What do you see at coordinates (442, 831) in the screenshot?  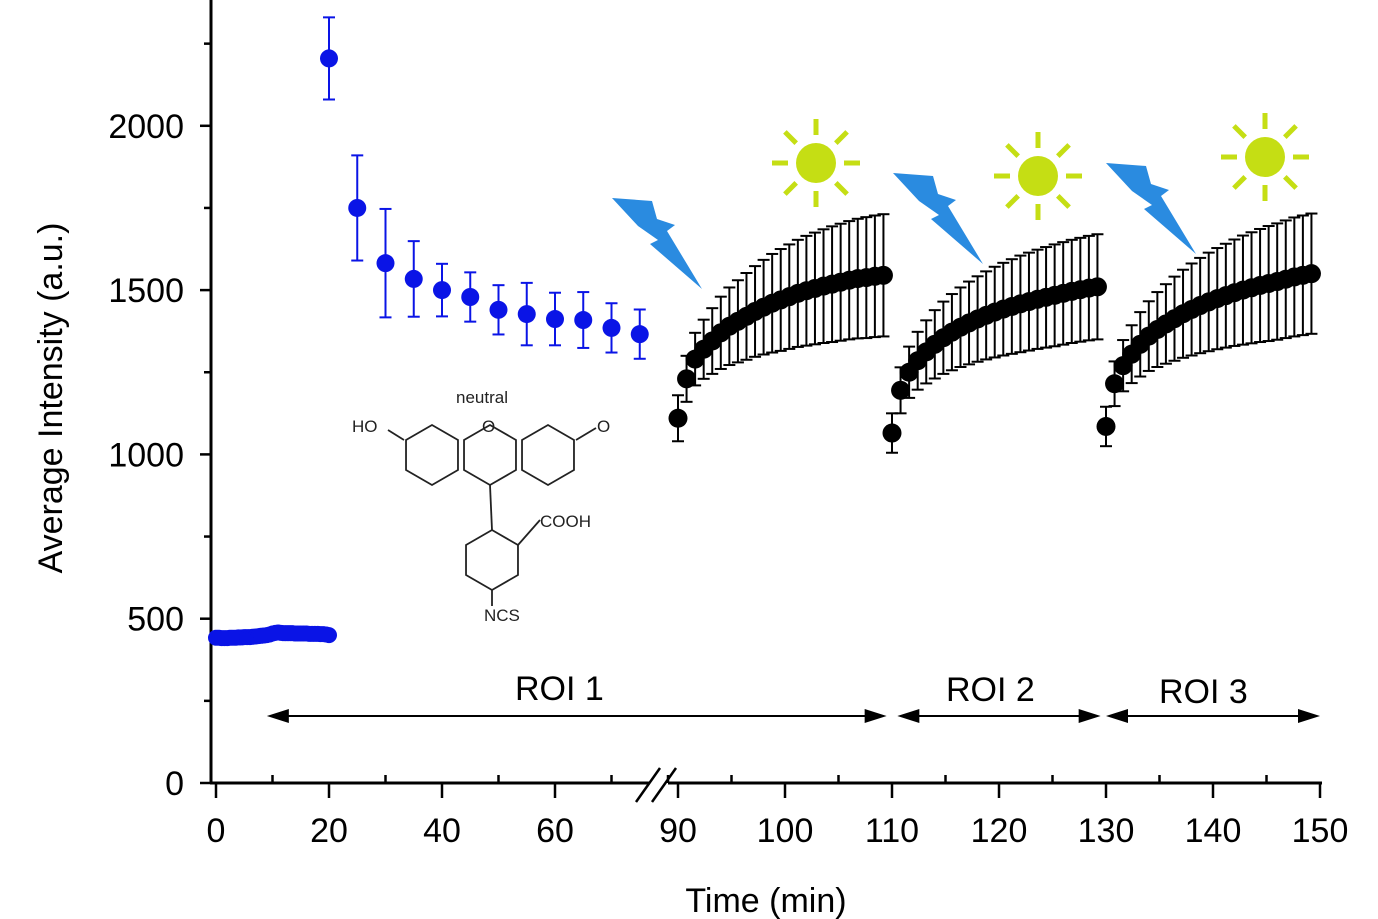 I see `x-tick-label: 40` at bounding box center [442, 831].